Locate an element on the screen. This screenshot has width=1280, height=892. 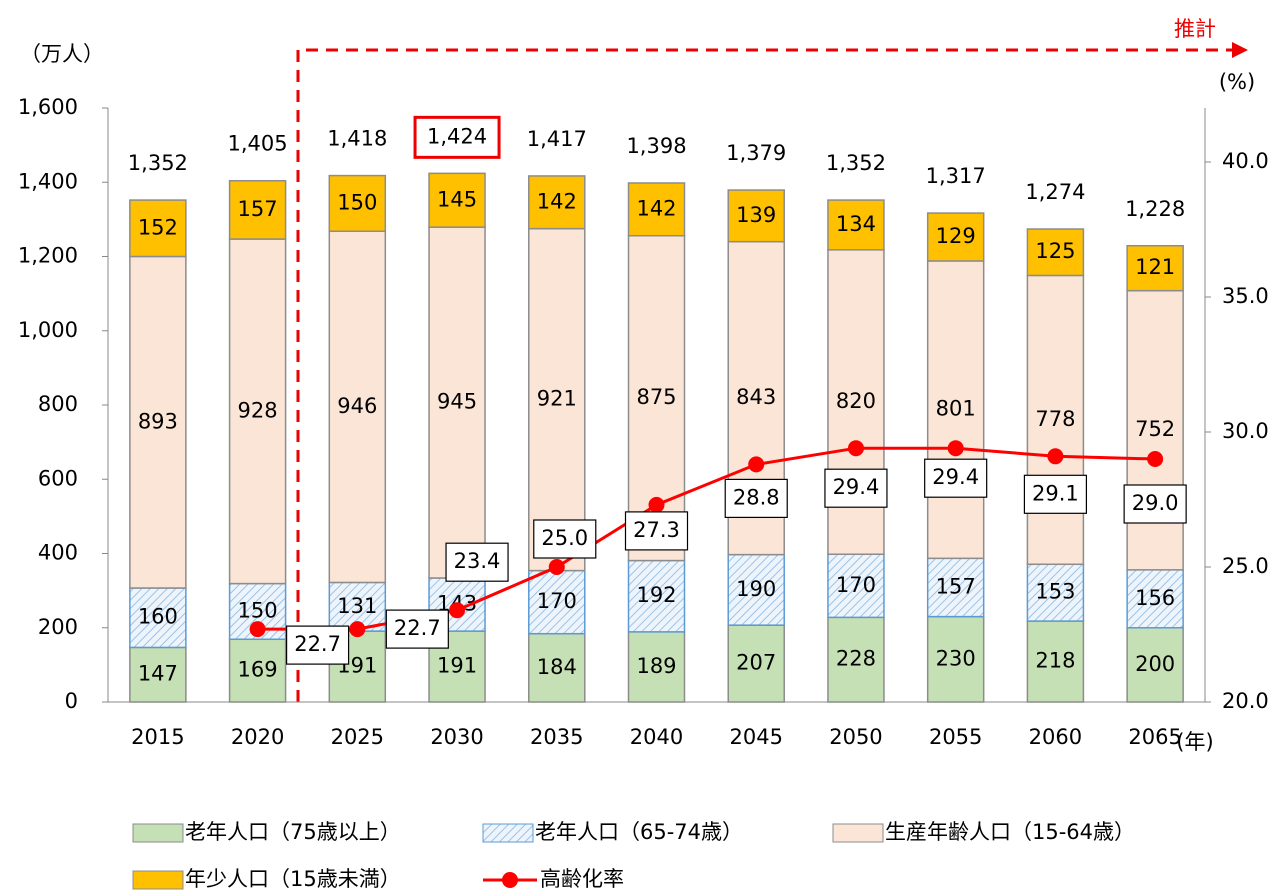
y-axis-label: （万人） is located at coordinates (62, 54).